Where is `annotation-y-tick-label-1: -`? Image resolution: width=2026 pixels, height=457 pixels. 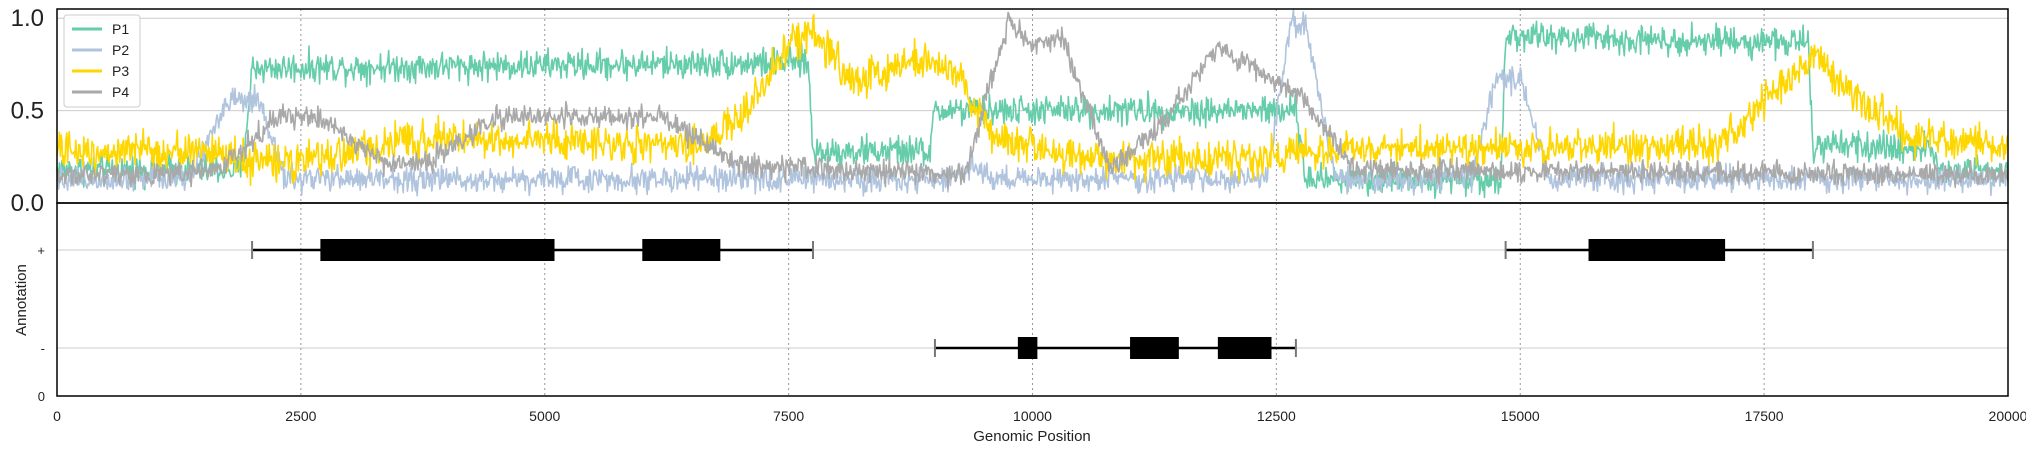 annotation-y-tick-label-1: - is located at coordinates (43, 348).